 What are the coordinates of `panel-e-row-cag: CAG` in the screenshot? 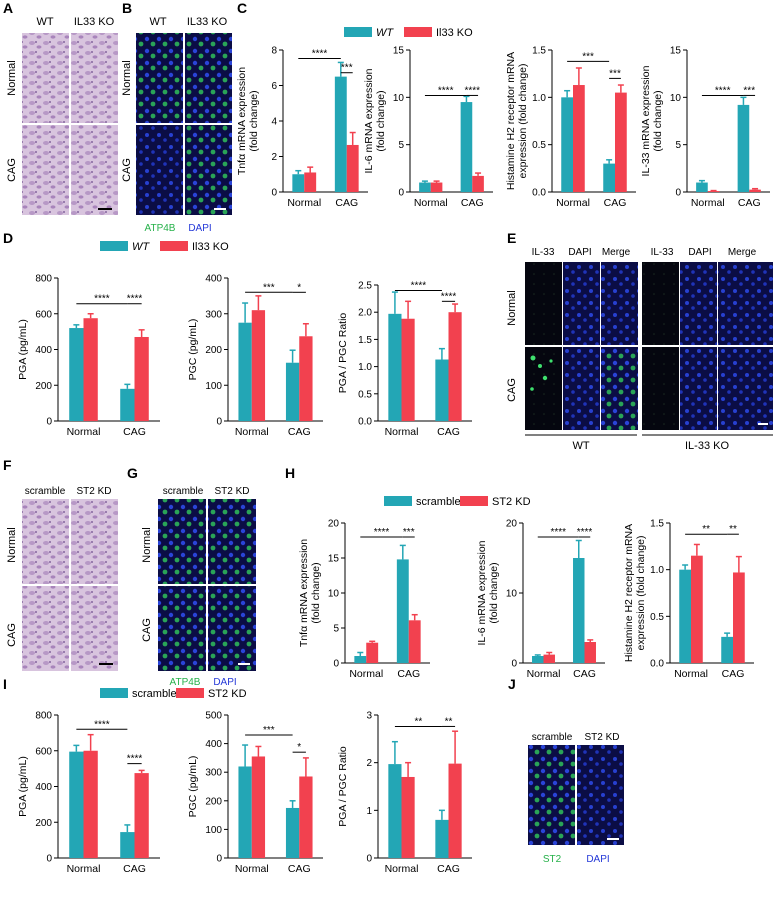 It's located at (512, 390).